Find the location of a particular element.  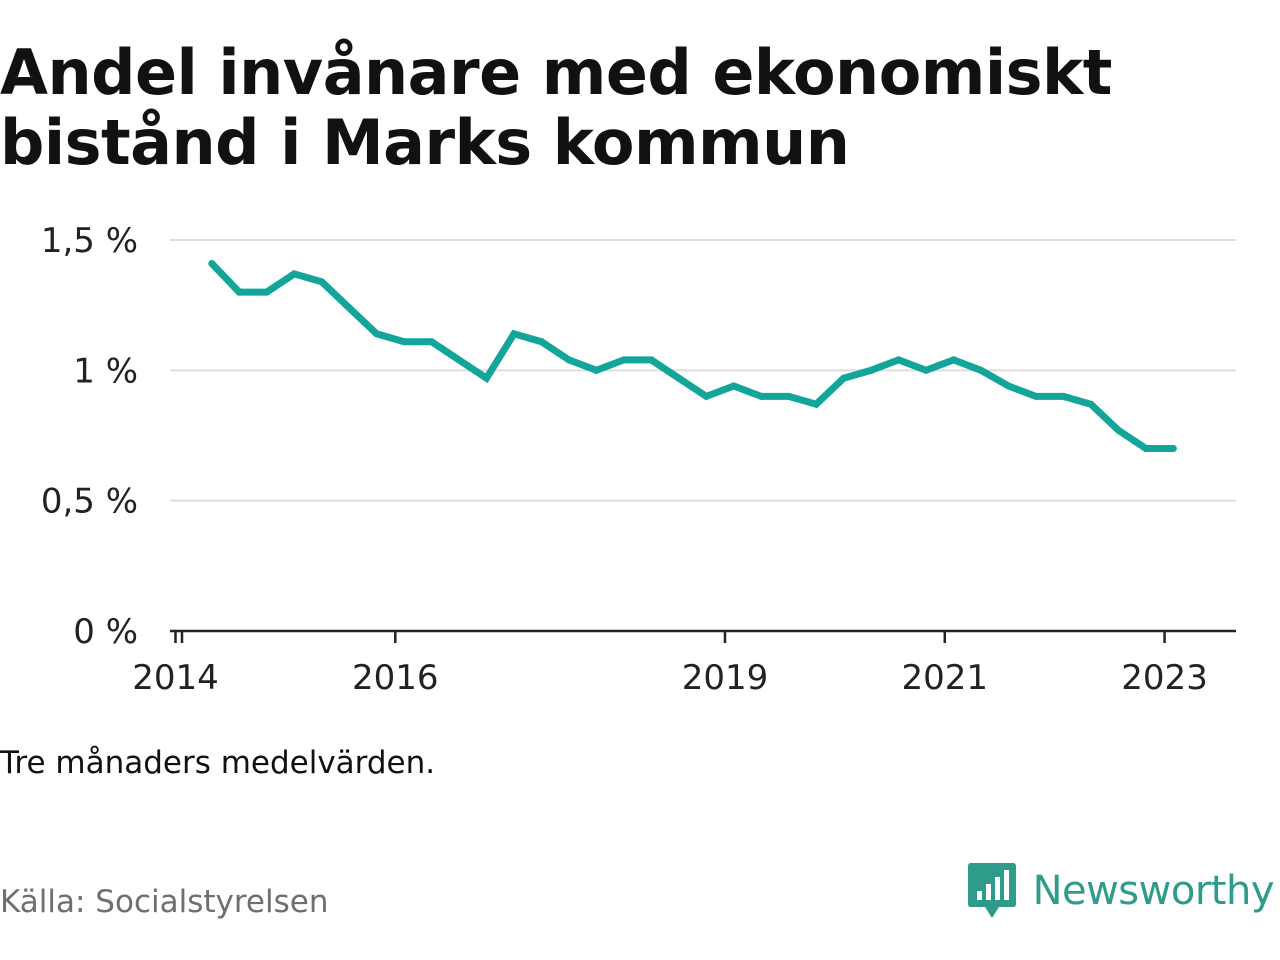

x-tick-label: 2016 is located at coordinates (395, 678).